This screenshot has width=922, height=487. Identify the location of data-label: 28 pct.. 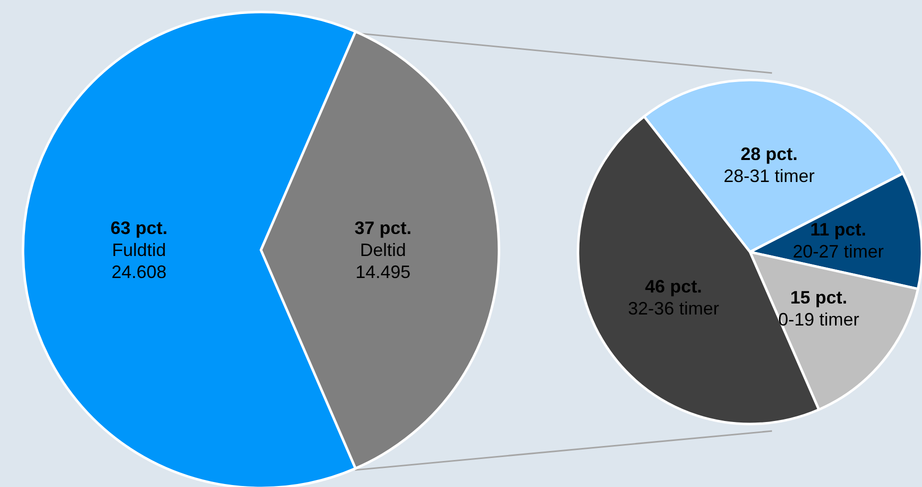
(769, 154).